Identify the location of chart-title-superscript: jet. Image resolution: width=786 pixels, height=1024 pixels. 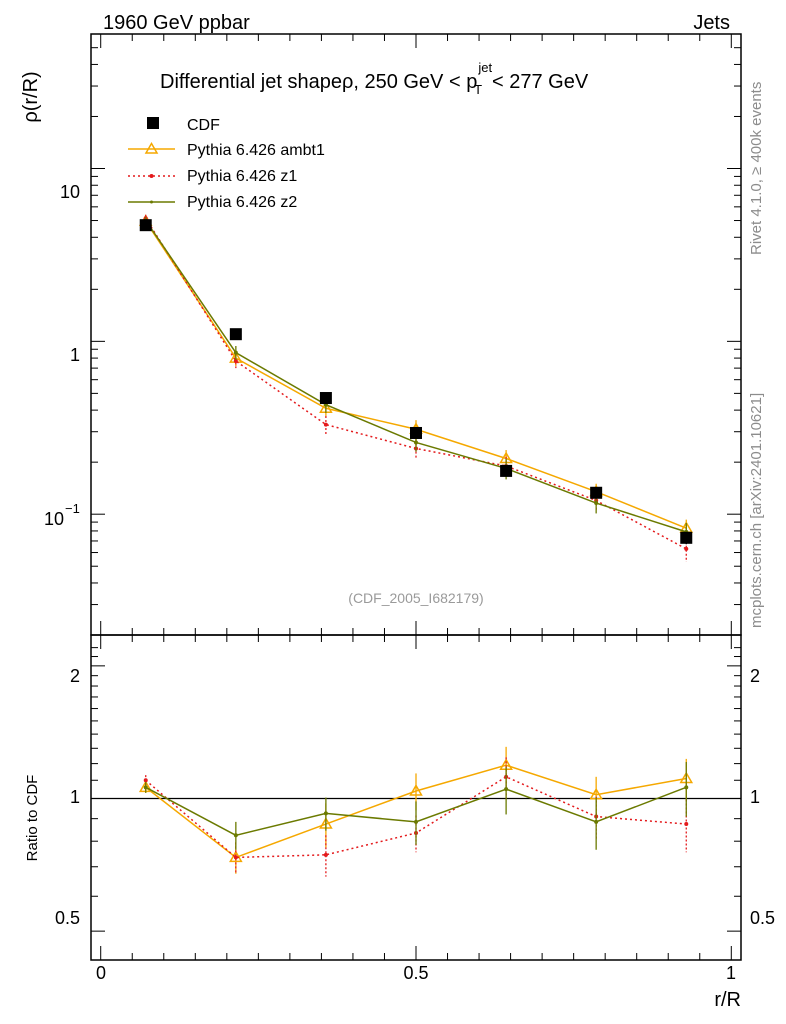
(484, 67).